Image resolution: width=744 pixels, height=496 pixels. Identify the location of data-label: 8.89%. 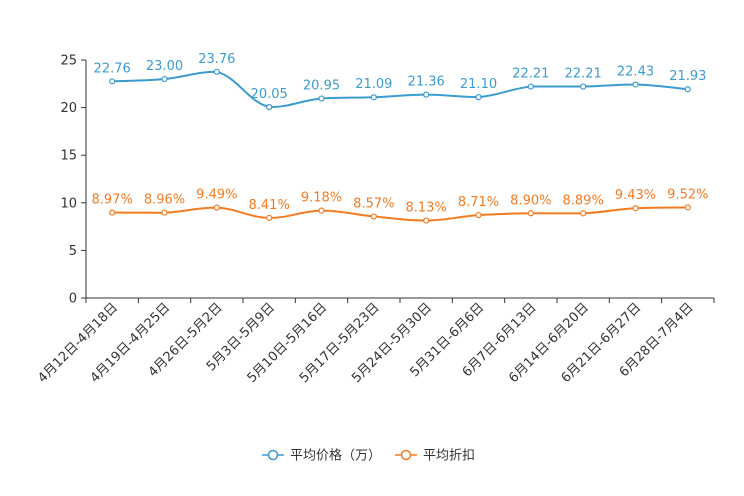
(583, 200).